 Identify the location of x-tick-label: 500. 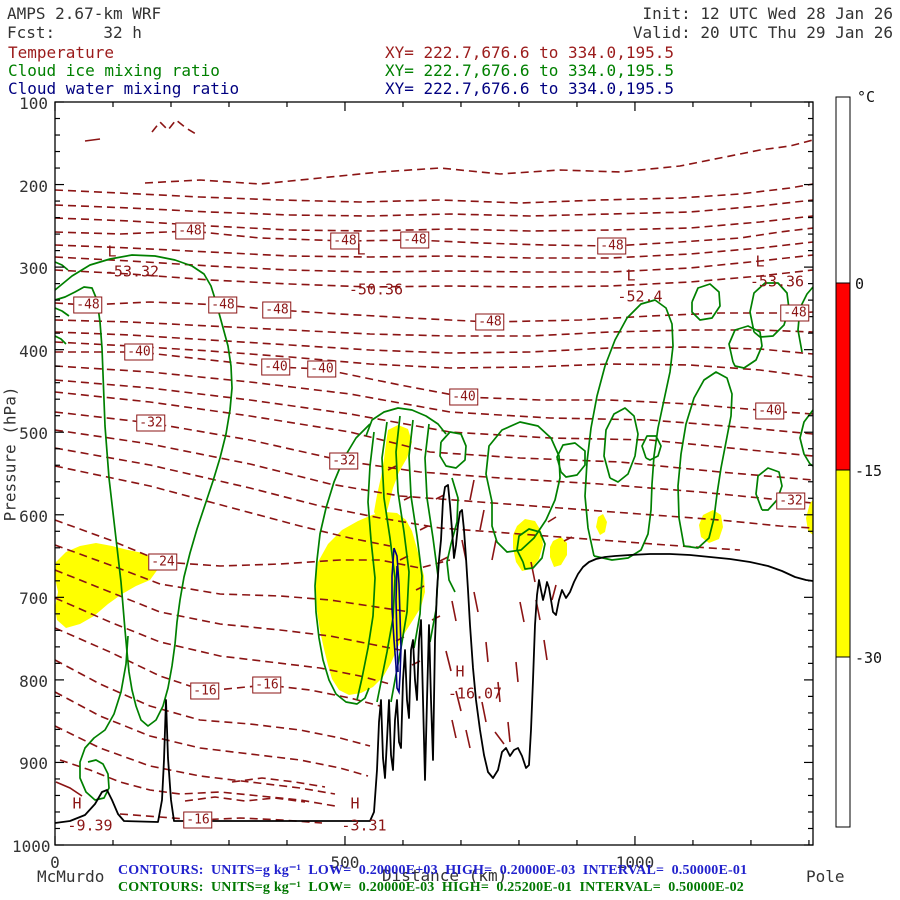
(345, 862).